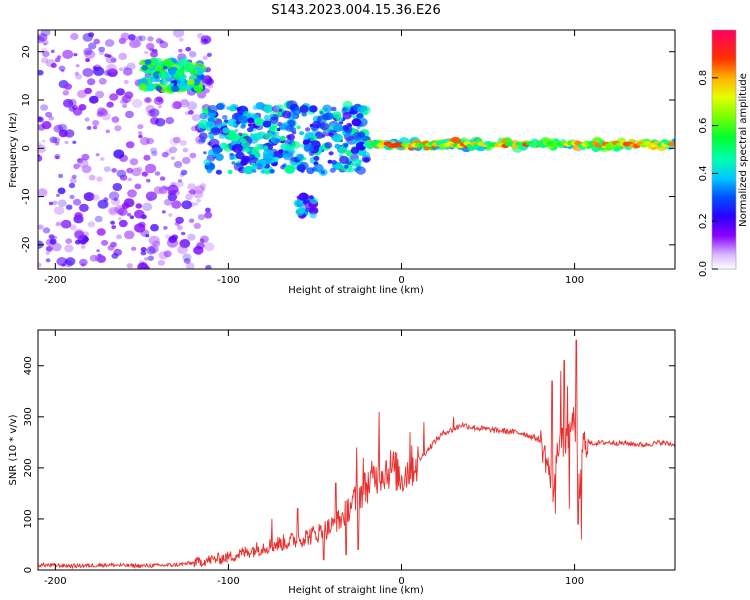  I want to click on spectrogram-x-label: Height of straight line (km), so click(356, 290).